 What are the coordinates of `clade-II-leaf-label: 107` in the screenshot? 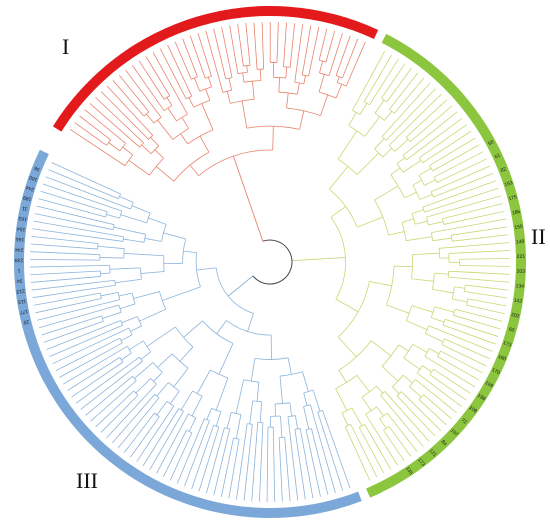 It's located at (454, 433).